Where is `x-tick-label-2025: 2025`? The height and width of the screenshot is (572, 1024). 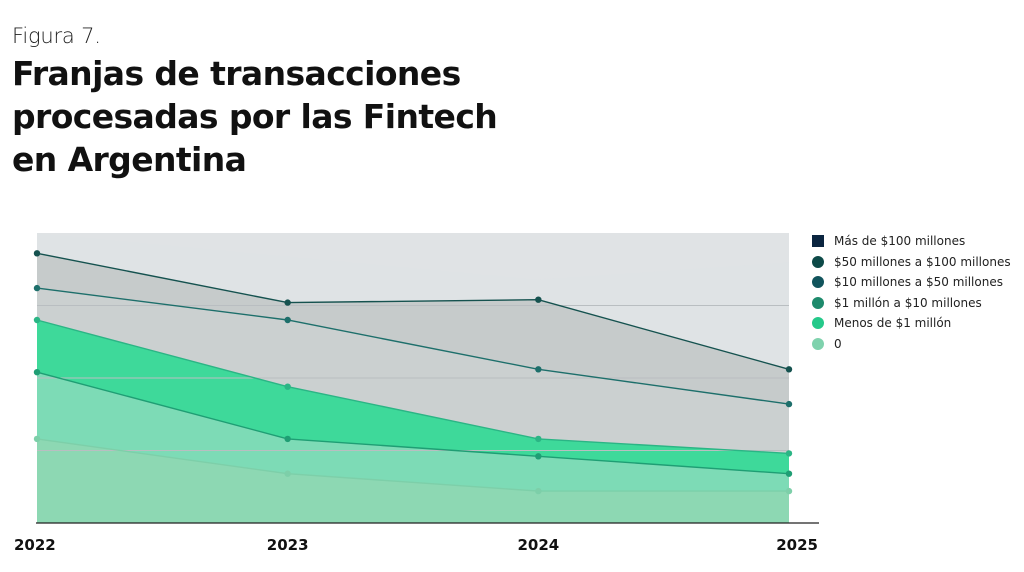
x-tick-label-2025: 2025 is located at coordinates (797, 545).